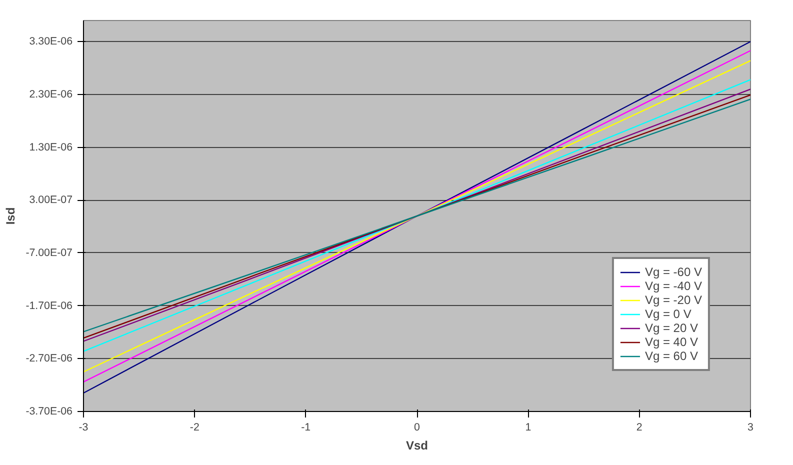  I want to click on y-axis-title: Isd, so click(11, 216).